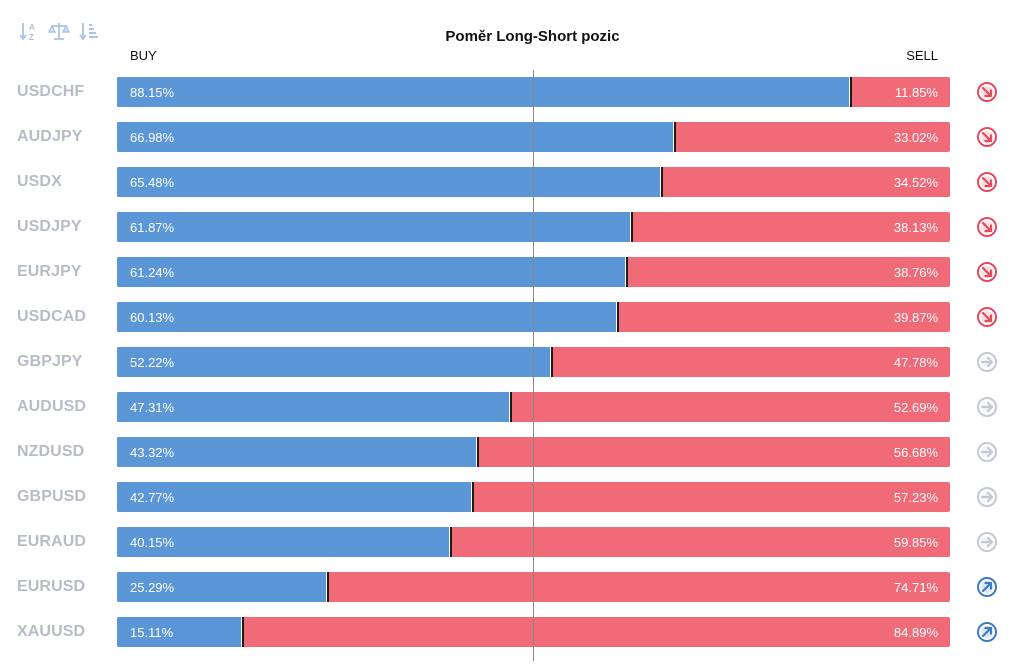 This screenshot has height=671, width=1015. I want to click on sell-header: SELL, so click(922, 55).